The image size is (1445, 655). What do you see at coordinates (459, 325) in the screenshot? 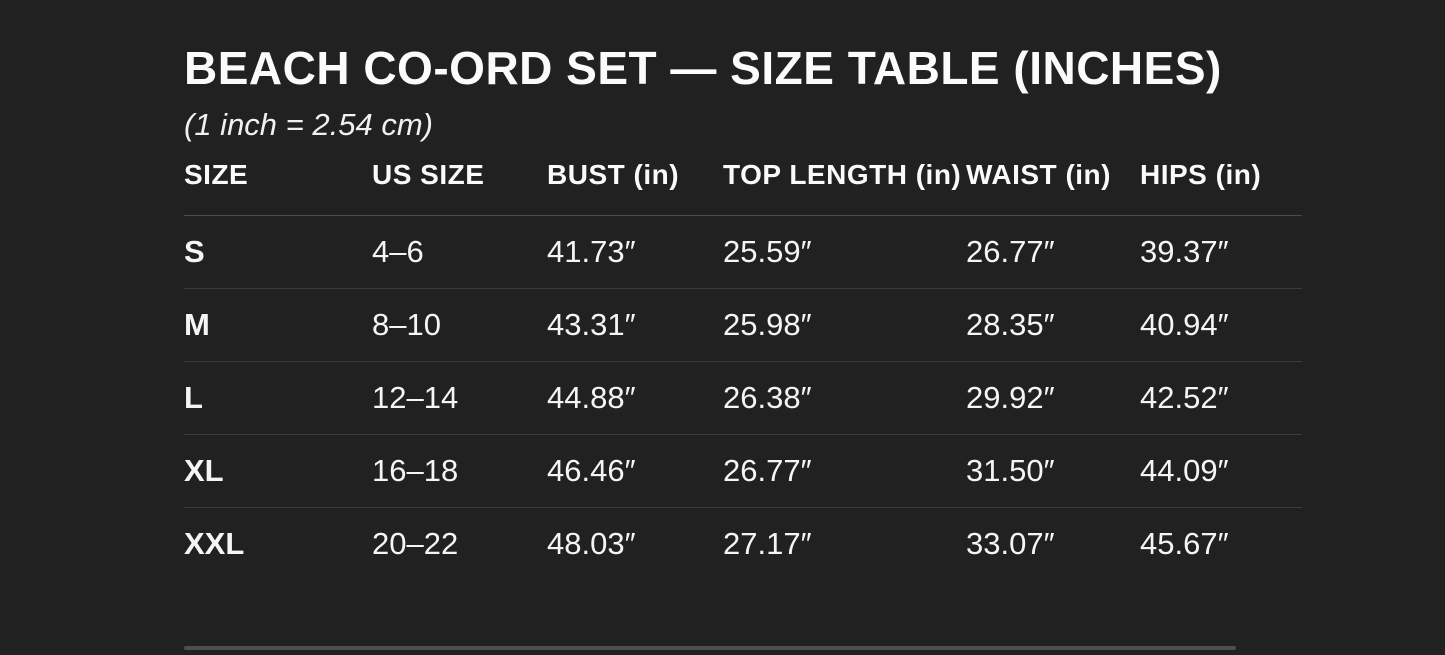
I see `cell-us-size: 8–10` at bounding box center [459, 325].